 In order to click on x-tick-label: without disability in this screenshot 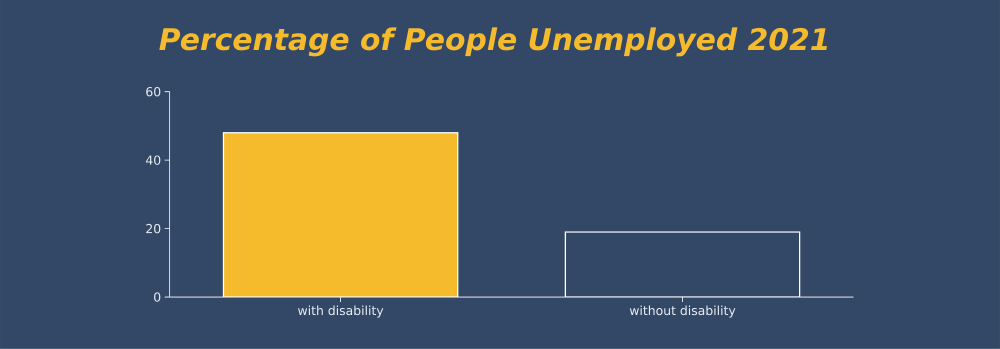, I will do `click(683, 312)`.